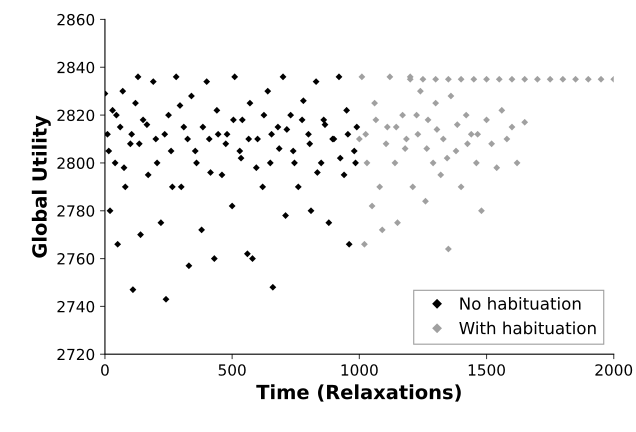 The width and height of the screenshot is (636, 432). I want to click on y-tick-label: 2840, so click(75, 68).